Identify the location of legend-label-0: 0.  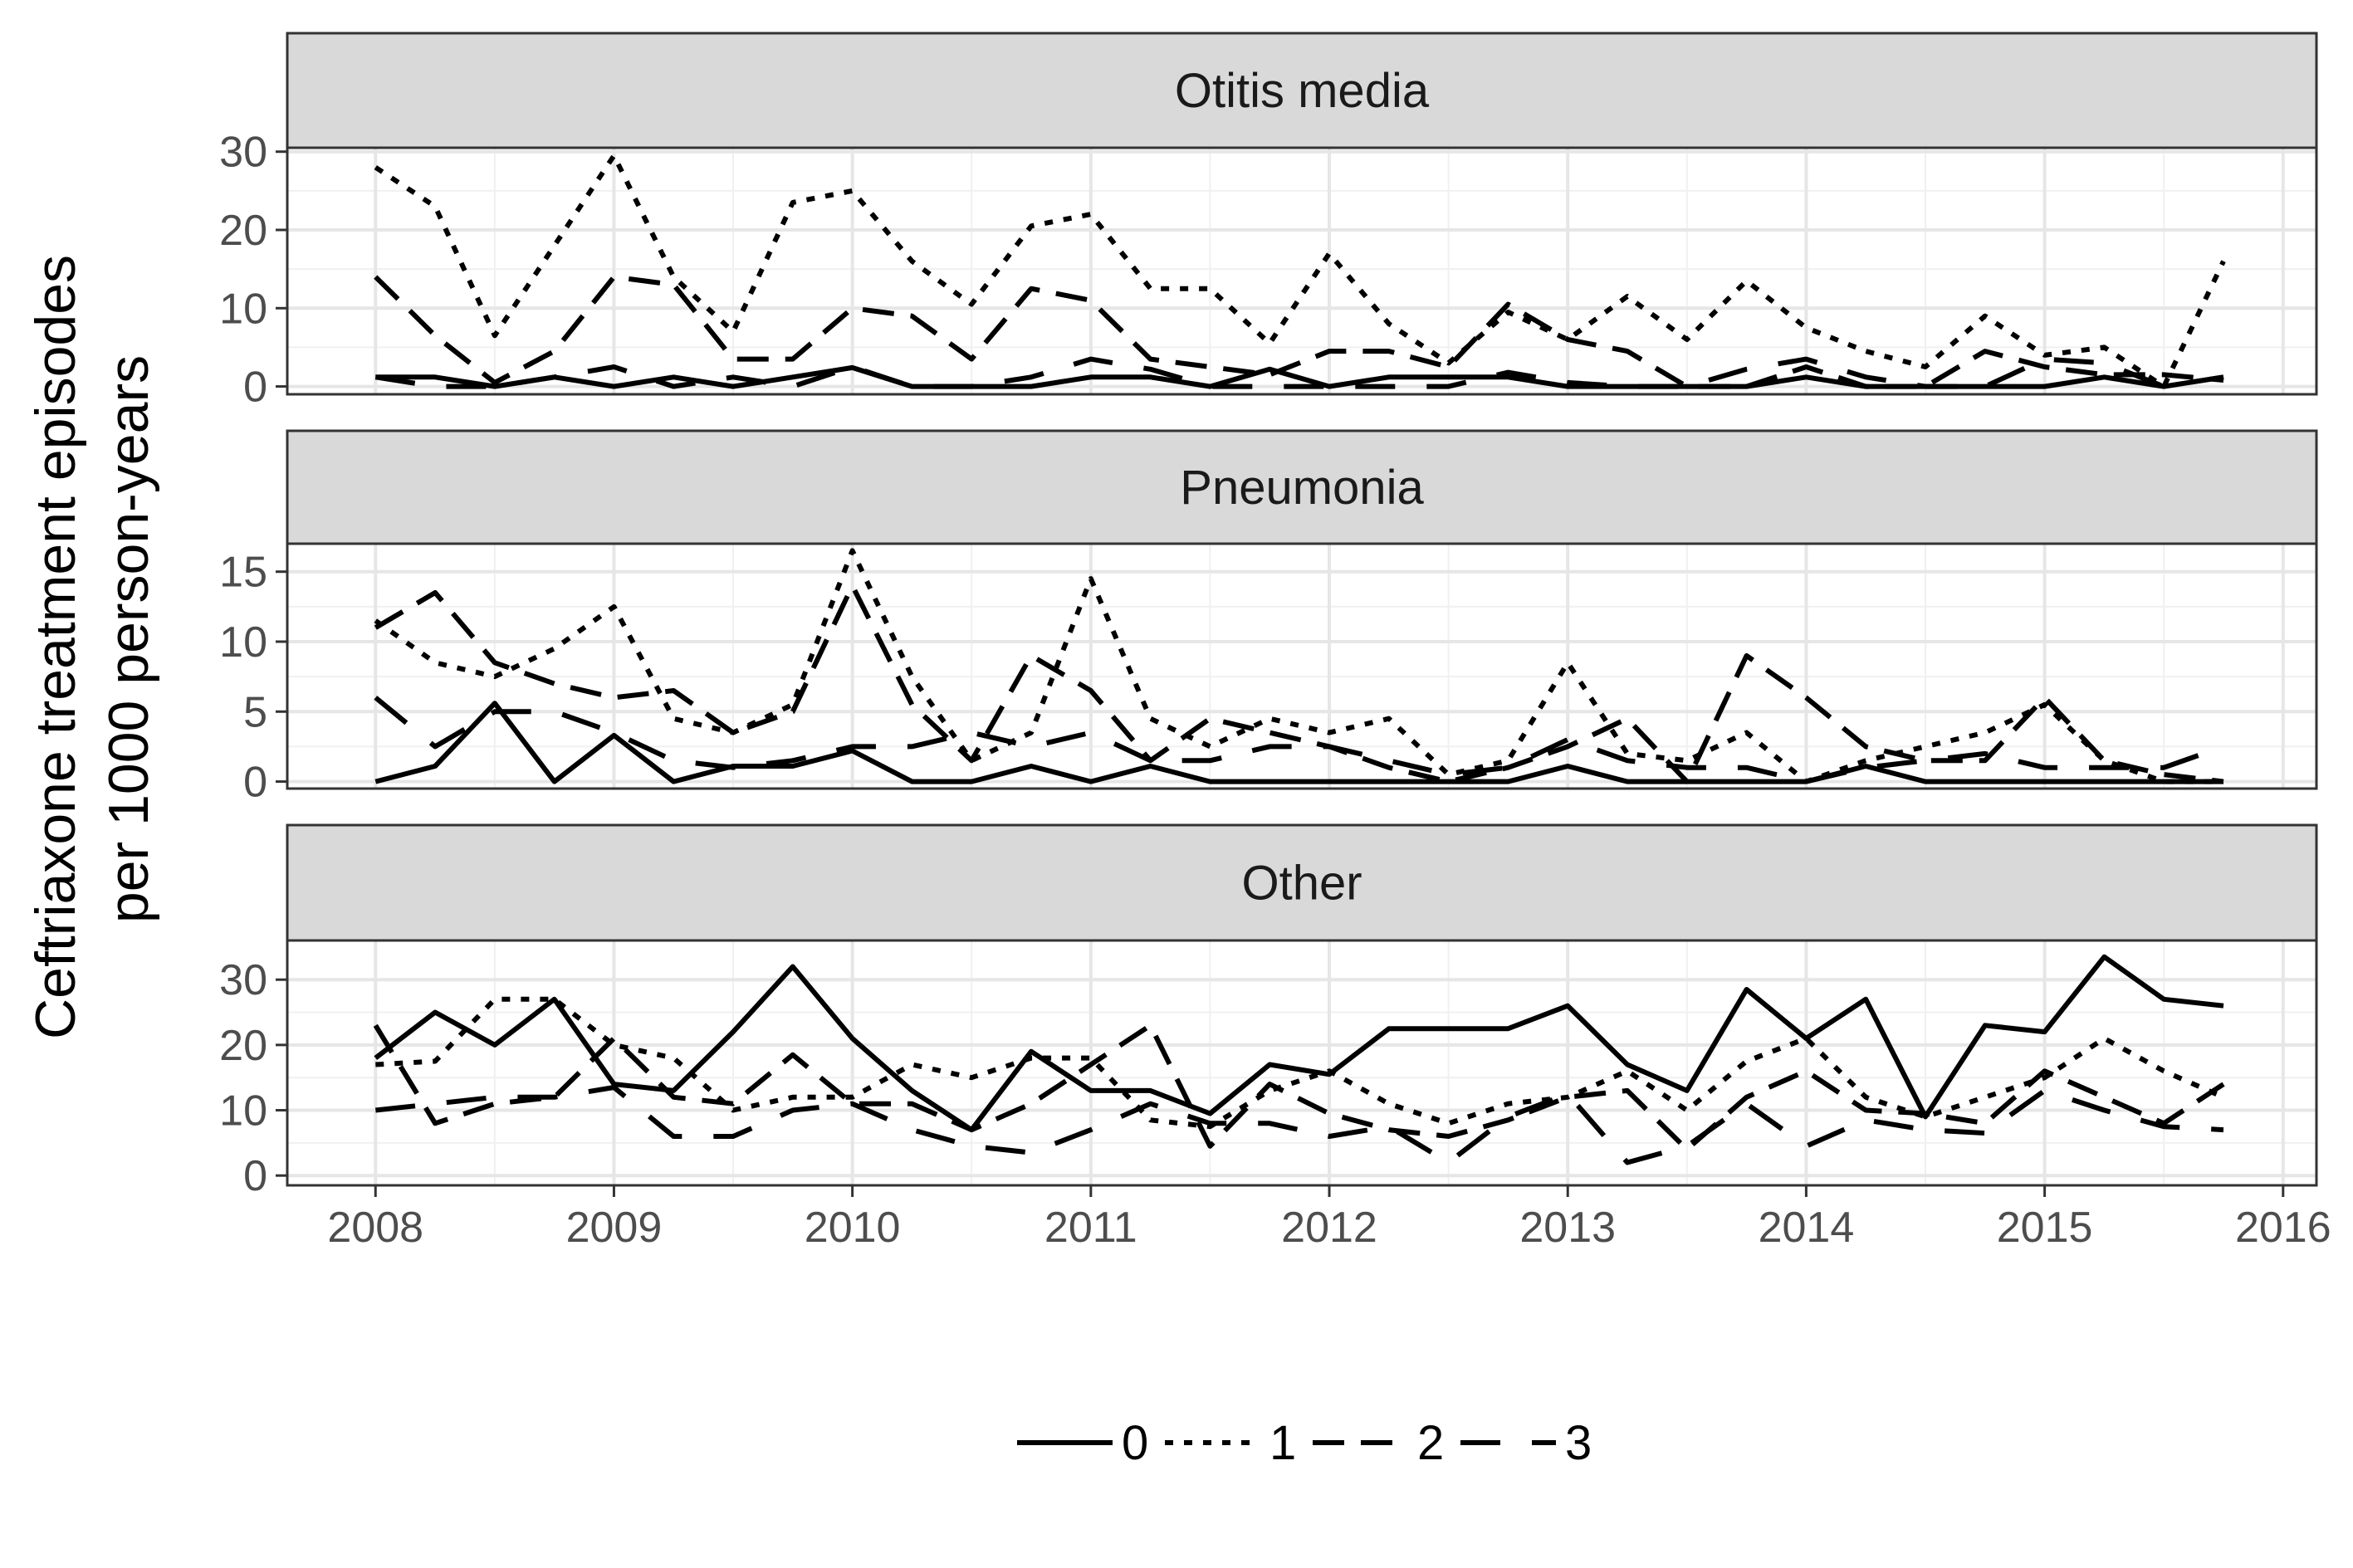
(1135, 1443).